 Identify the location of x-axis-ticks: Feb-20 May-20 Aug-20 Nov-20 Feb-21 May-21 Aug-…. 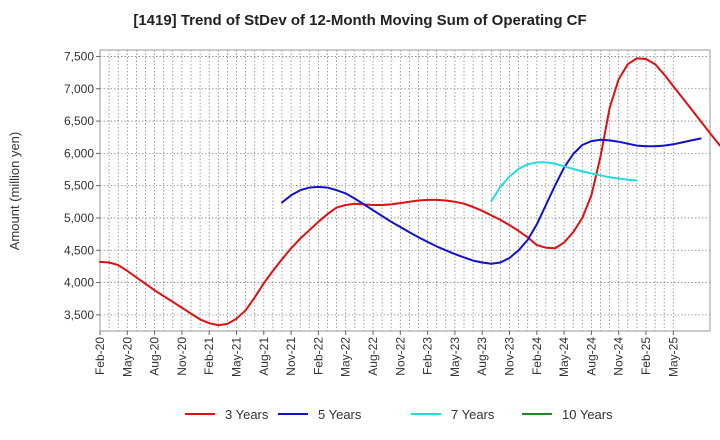
(386, 354).